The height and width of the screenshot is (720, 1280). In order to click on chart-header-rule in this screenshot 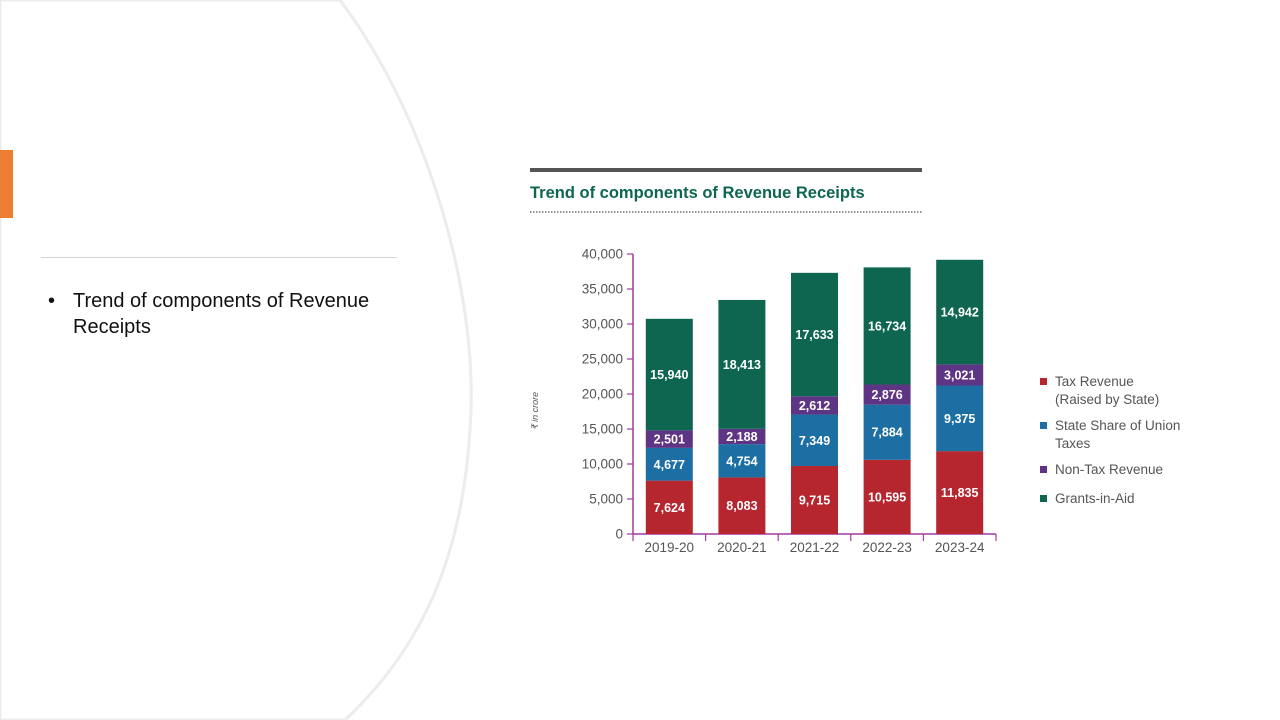, I will do `click(726, 170)`.